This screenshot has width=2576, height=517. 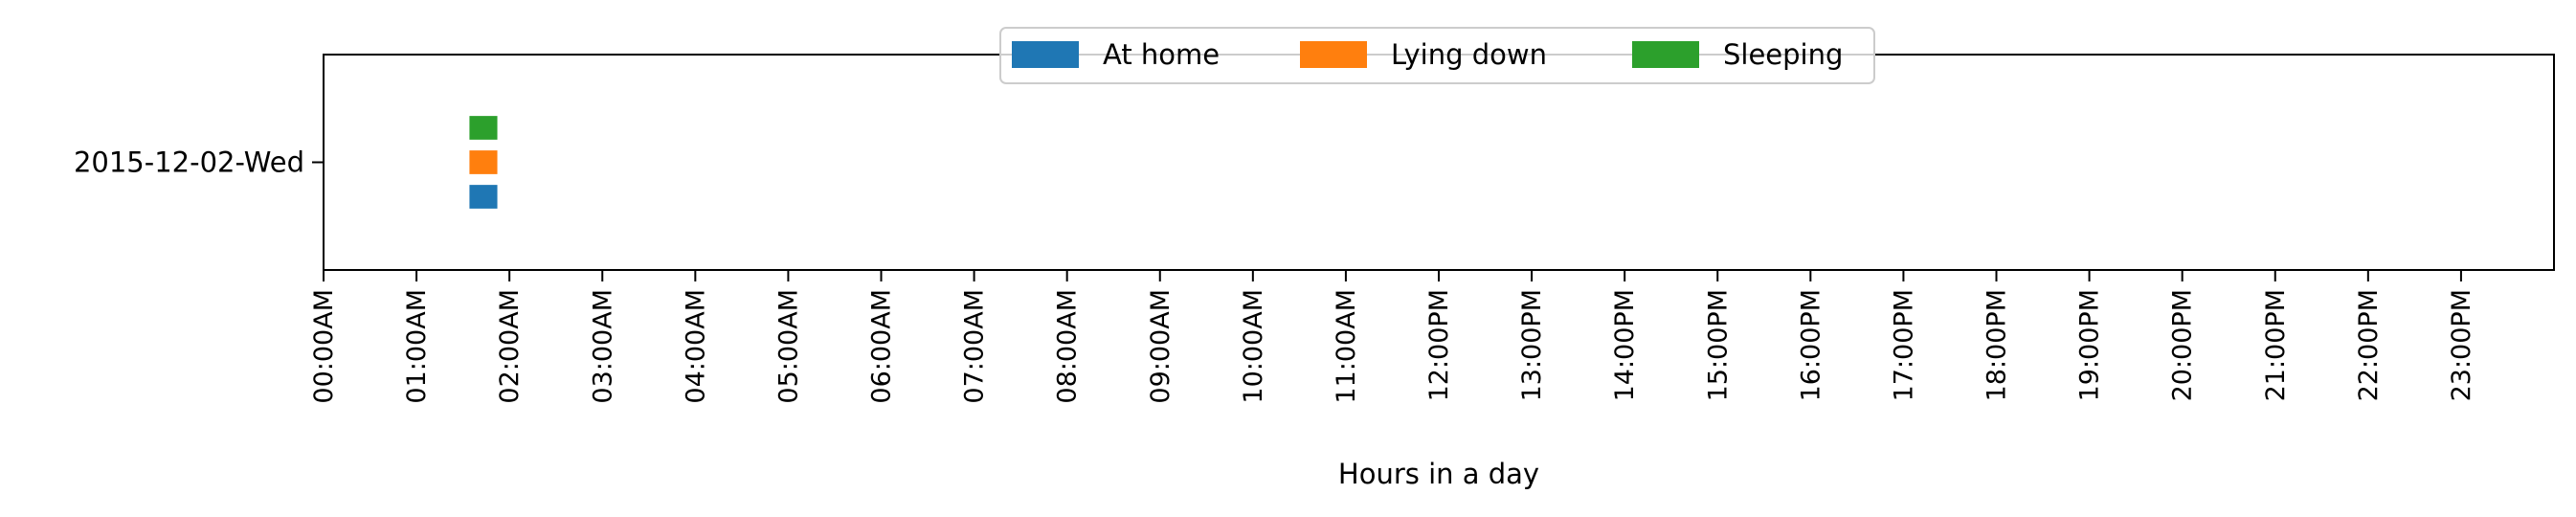 What do you see at coordinates (1161, 346) in the screenshot?
I see `x-tick-label: 09:00AM` at bounding box center [1161, 346].